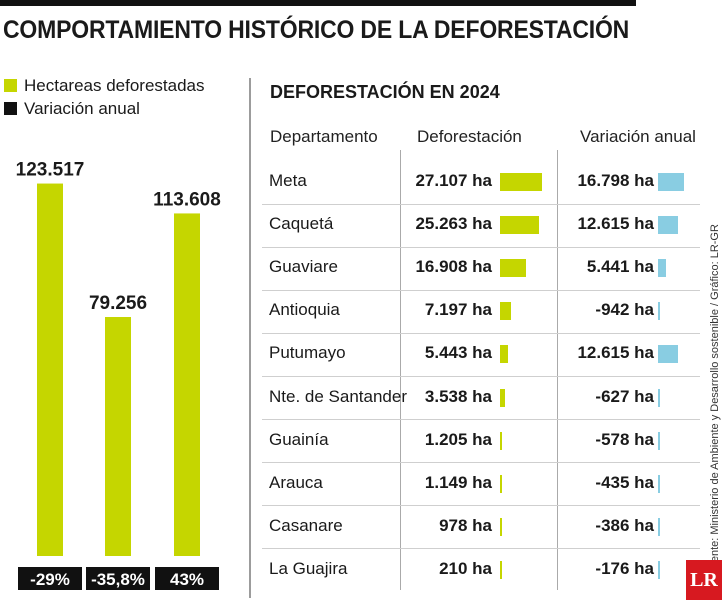 The height and width of the screenshot is (607, 728). I want to click on cell-deforestacion: 1.205 ha, so click(458, 439).